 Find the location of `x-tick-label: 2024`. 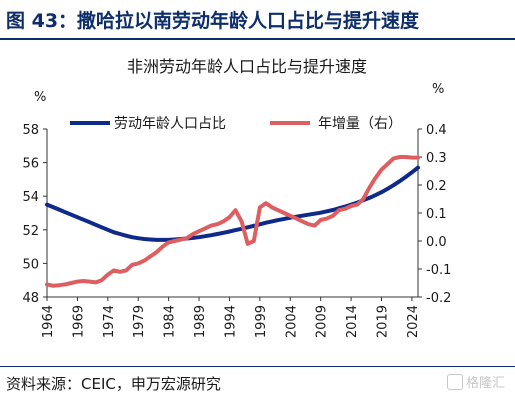

x-tick-label: 2024 is located at coordinates (413, 321).